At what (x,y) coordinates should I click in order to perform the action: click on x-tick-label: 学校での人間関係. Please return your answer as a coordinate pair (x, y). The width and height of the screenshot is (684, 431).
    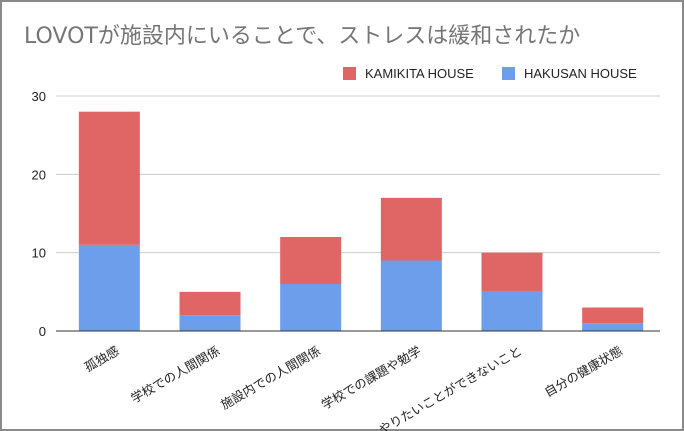
    Looking at the image, I should click on (175, 374).